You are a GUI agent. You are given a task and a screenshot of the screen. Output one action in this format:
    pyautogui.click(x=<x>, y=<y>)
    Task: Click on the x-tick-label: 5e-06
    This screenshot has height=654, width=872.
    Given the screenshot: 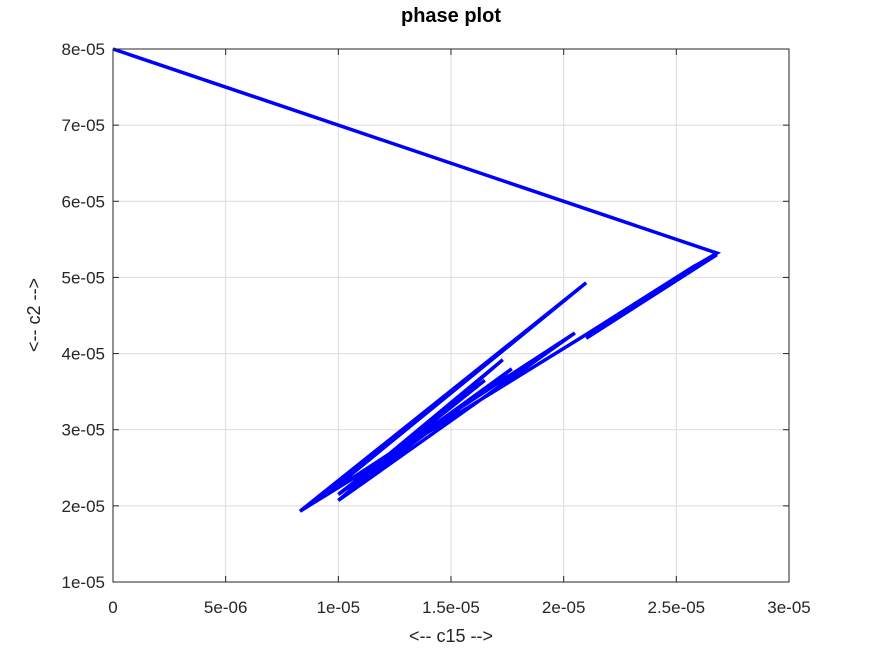 What is the action you would take?
    pyautogui.click(x=225, y=607)
    